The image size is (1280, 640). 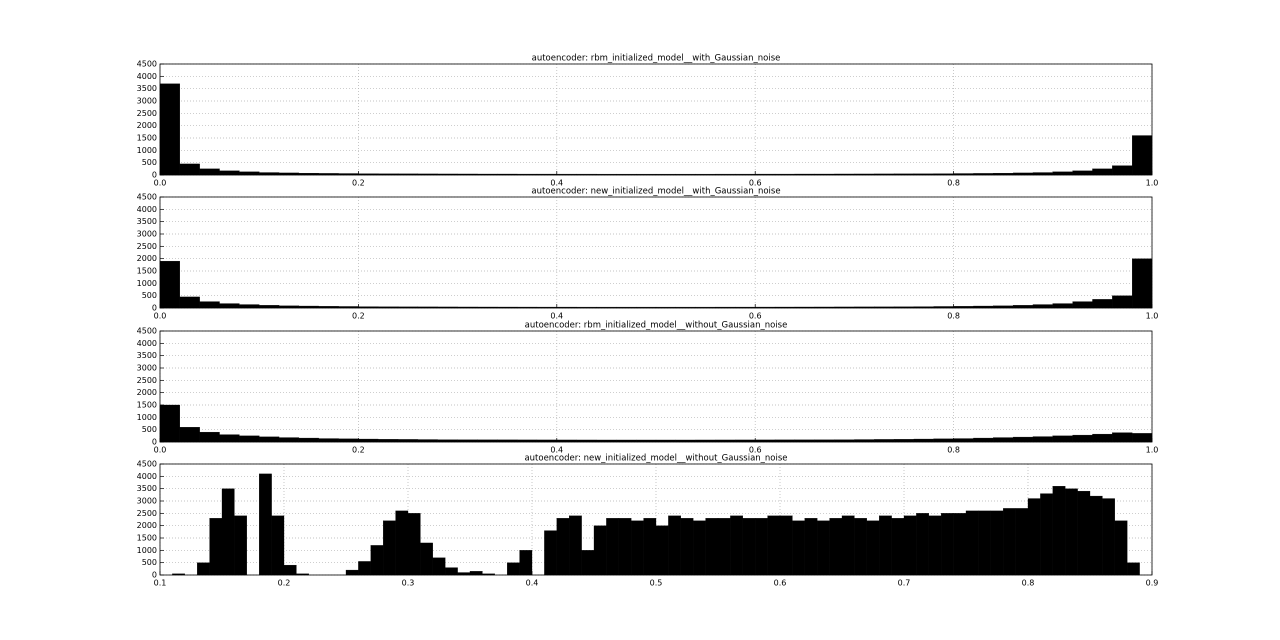 I want to click on x-tick-label: 0.2, so click(x=284, y=583).